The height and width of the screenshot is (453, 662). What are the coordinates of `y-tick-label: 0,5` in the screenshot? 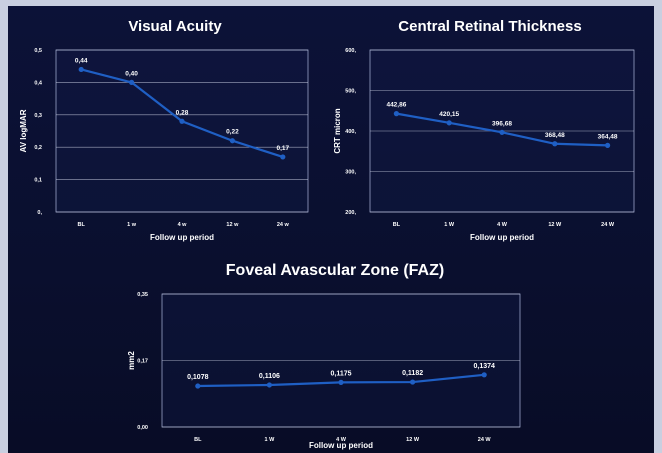 It's located at (38, 51).